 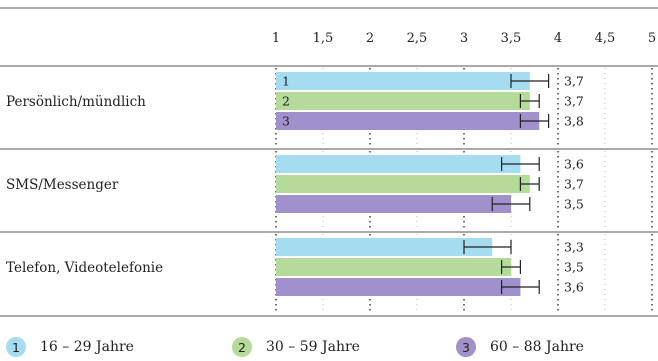 I want to click on legend-item-1: 1 16 – 29 Jahre, so click(x=70, y=347).